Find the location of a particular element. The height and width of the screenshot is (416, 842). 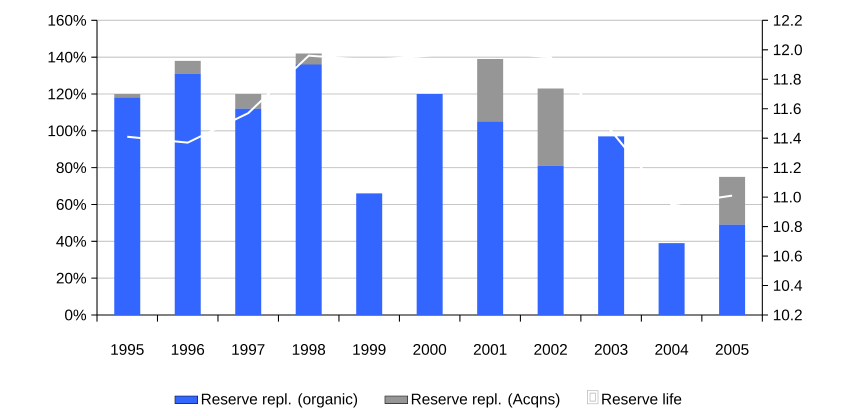

x-tick-label: 2004 is located at coordinates (671, 349).